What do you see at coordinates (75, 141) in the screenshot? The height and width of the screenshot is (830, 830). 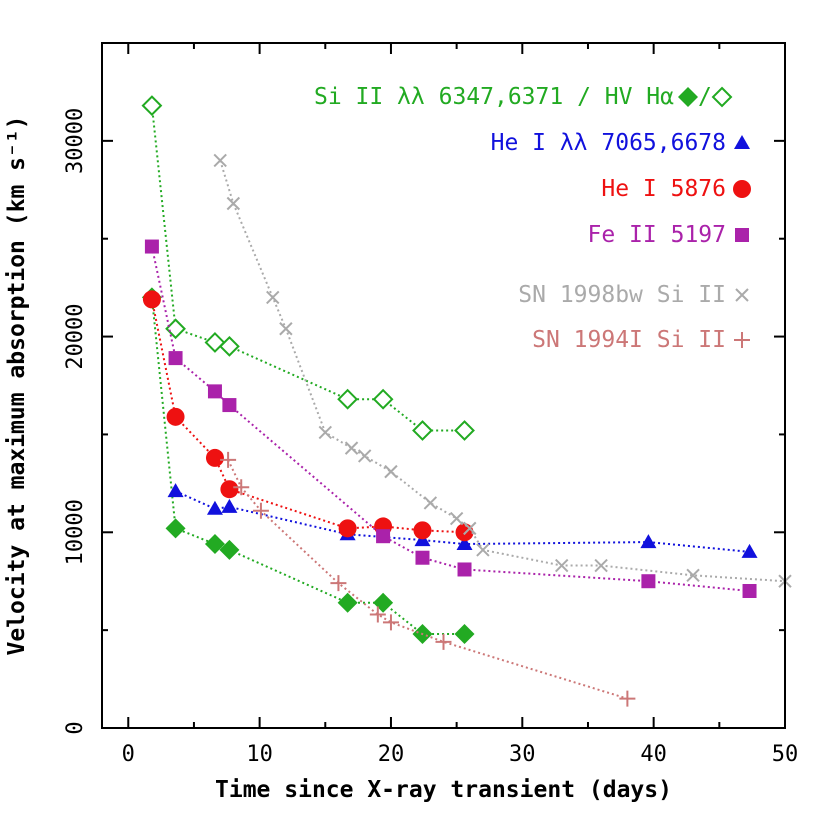 I see `y-tick-label: 30000` at bounding box center [75, 141].